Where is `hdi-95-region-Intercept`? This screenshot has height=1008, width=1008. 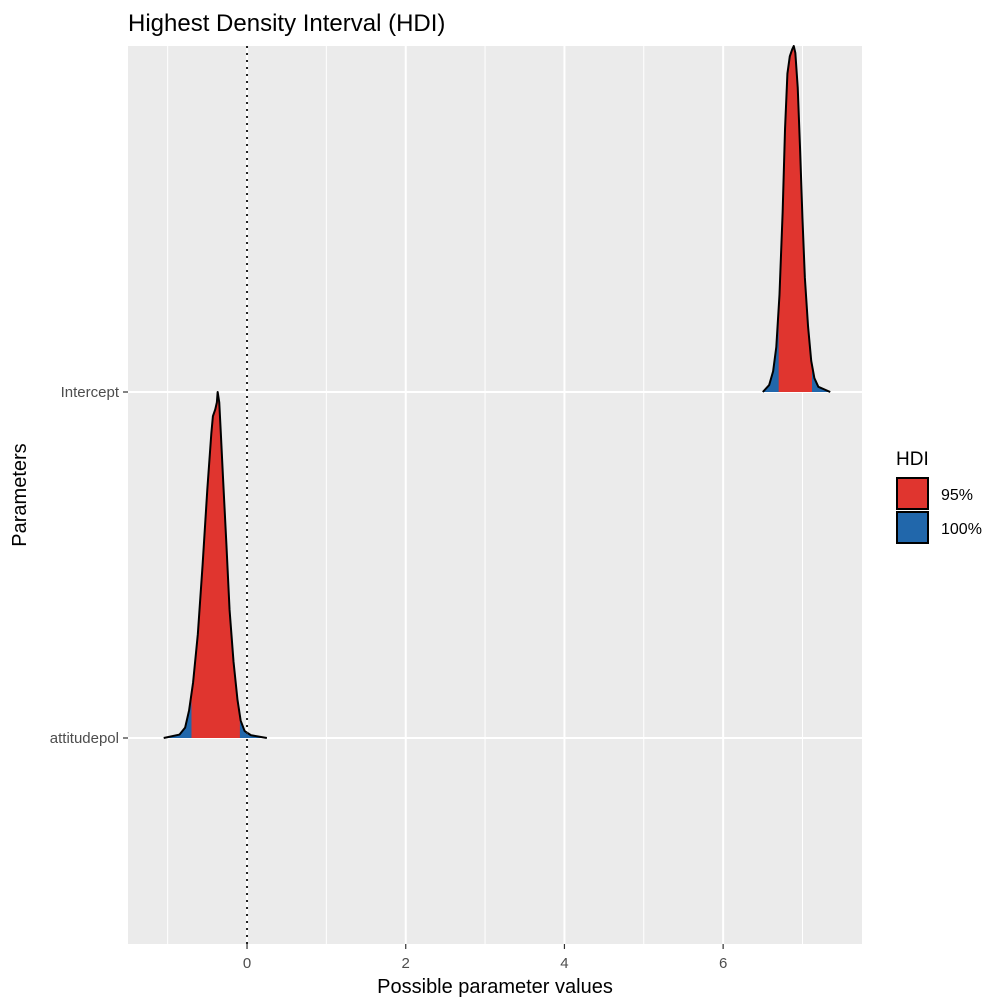
hdi-95-region-Intercept is located at coordinates (795, 219).